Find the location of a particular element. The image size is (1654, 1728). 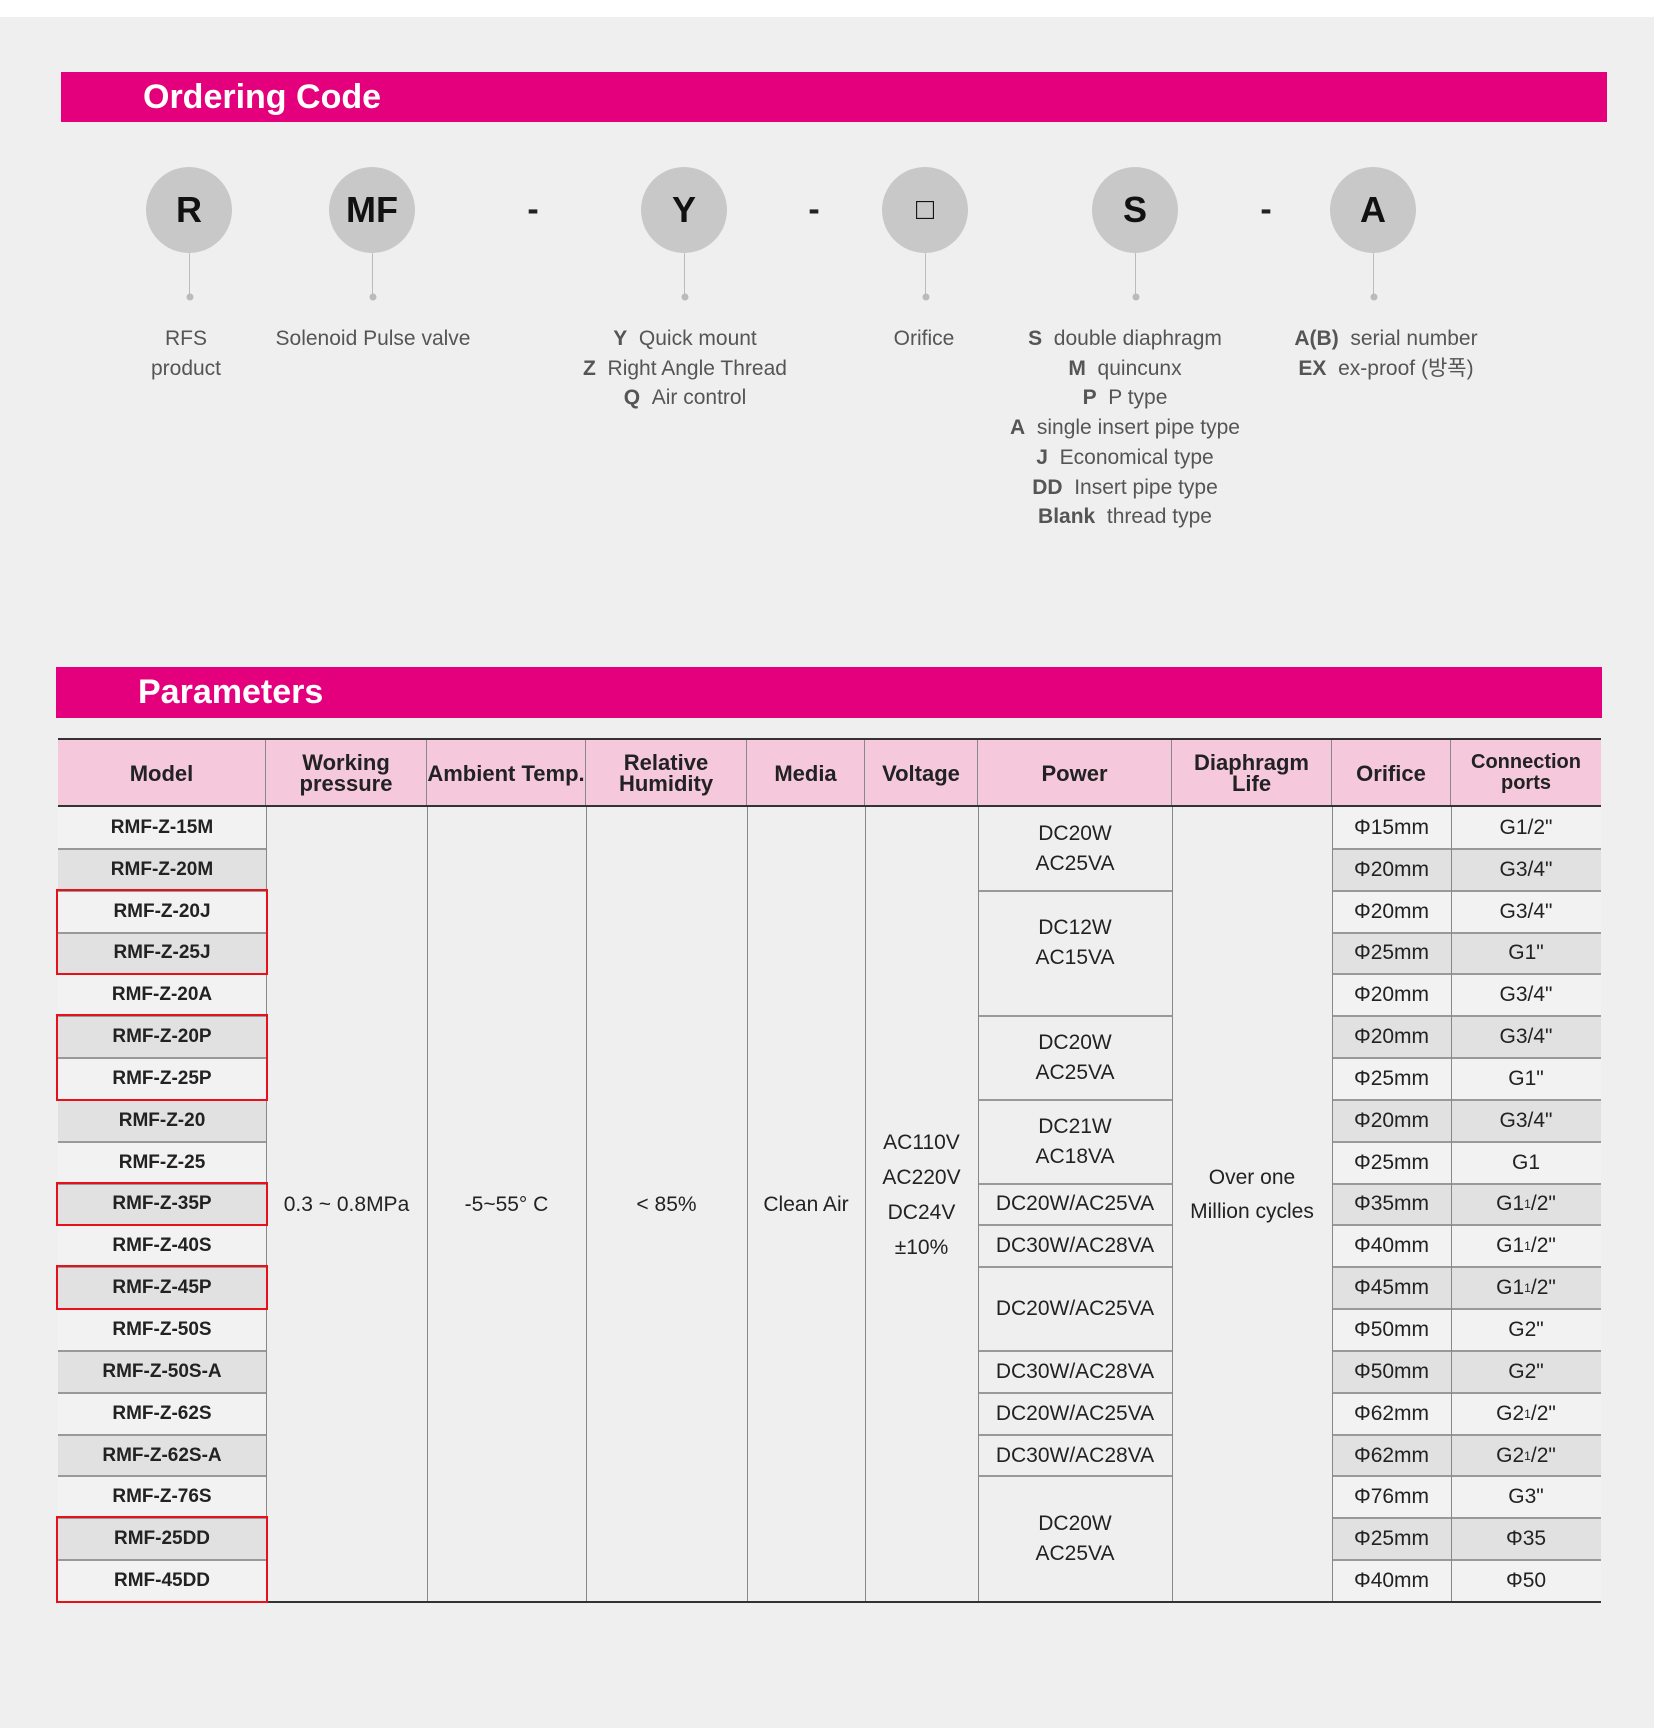

option-code: DD is located at coordinates (1047, 487).